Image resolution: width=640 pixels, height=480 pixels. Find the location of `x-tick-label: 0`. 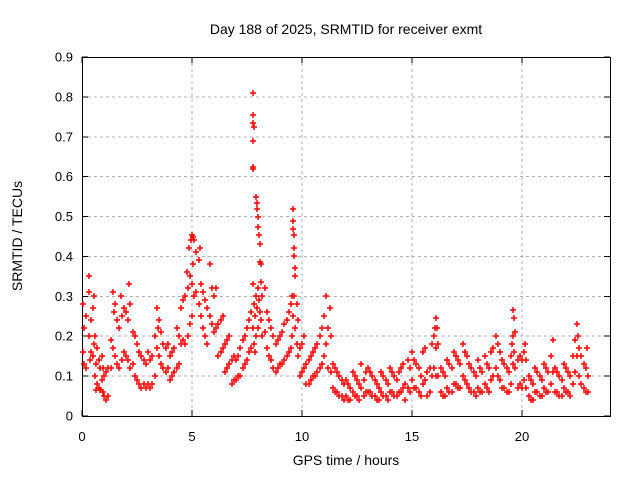

x-tick-label: 0 is located at coordinates (81, 436).